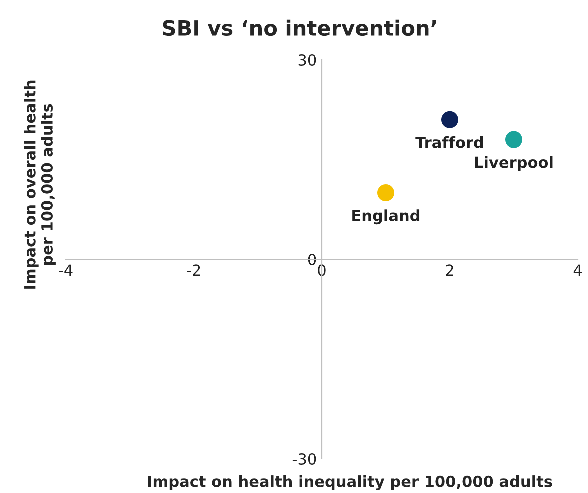  What do you see at coordinates (578, 270) in the screenshot?
I see `x-tick-label: 4` at bounding box center [578, 270].